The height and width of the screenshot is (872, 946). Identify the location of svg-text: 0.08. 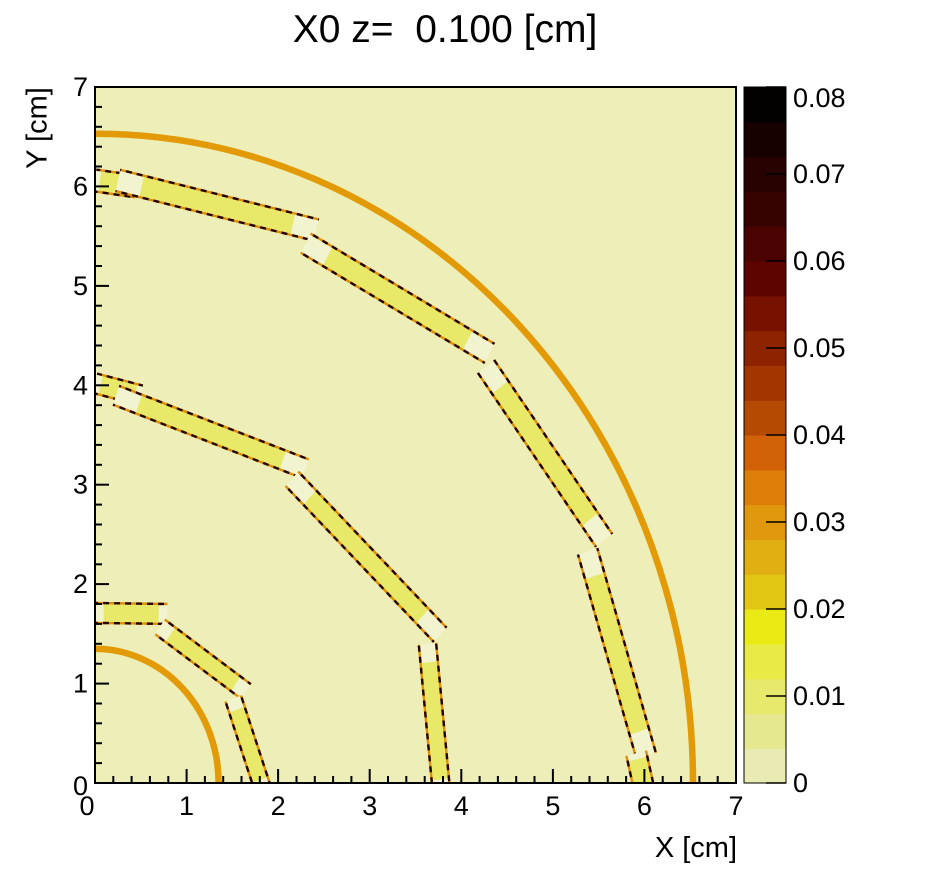
(819, 98).